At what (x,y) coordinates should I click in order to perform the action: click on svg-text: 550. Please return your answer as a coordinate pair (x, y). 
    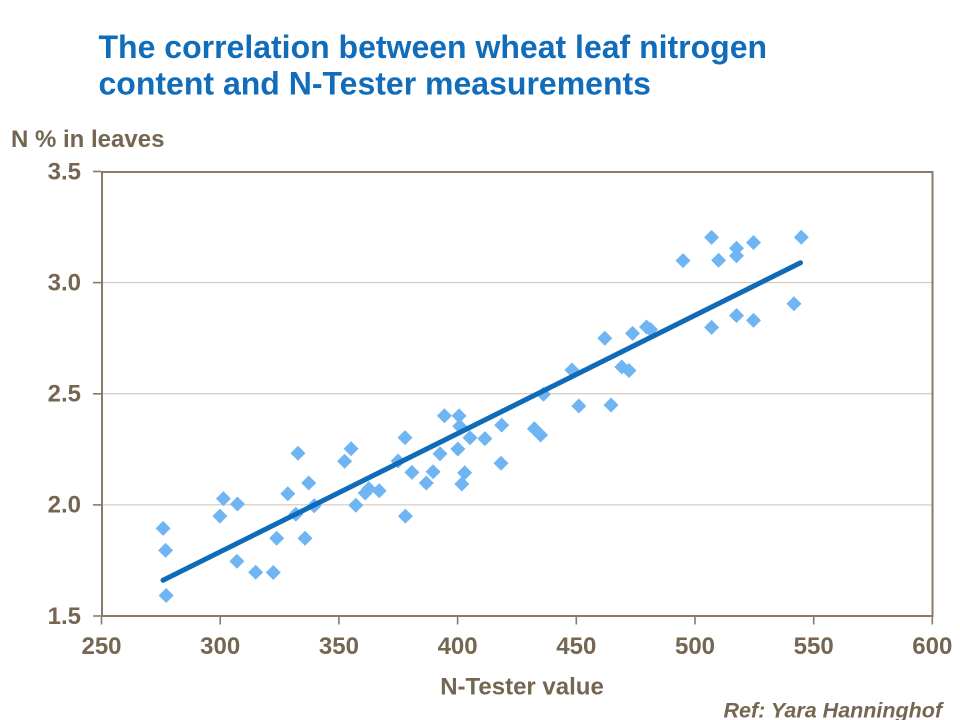
    Looking at the image, I should click on (814, 646).